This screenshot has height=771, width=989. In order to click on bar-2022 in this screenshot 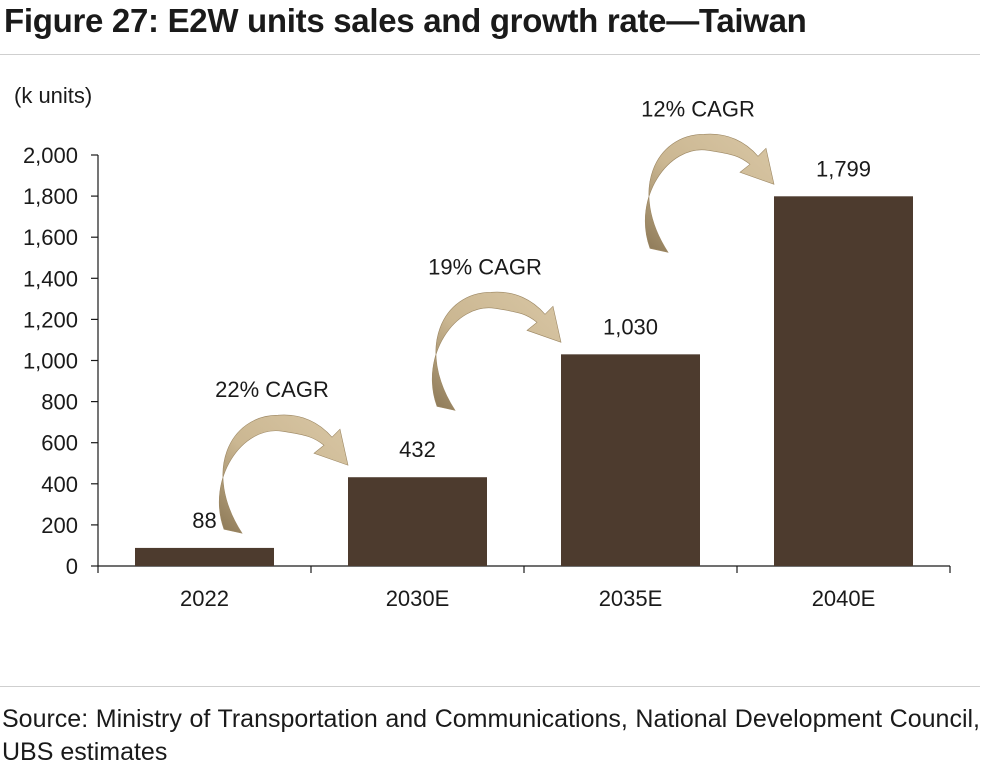, I will do `click(204, 556)`.